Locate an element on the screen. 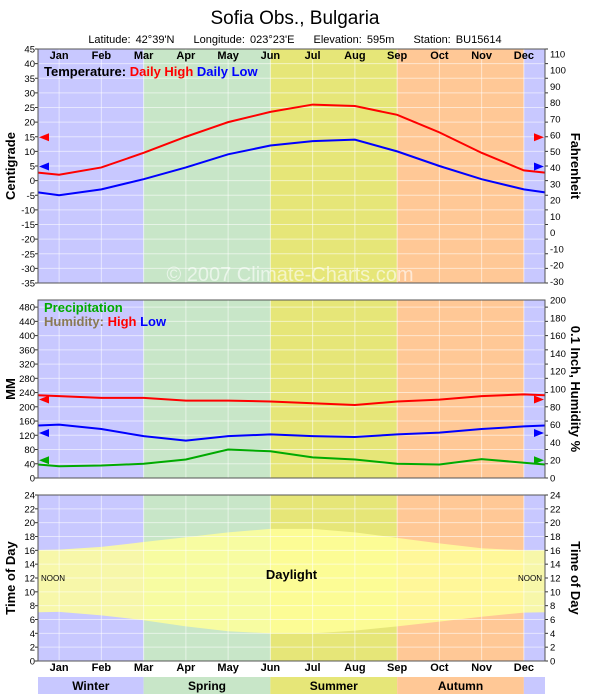  precipitation-y-tick-label: 120 is located at coordinates (27, 436).